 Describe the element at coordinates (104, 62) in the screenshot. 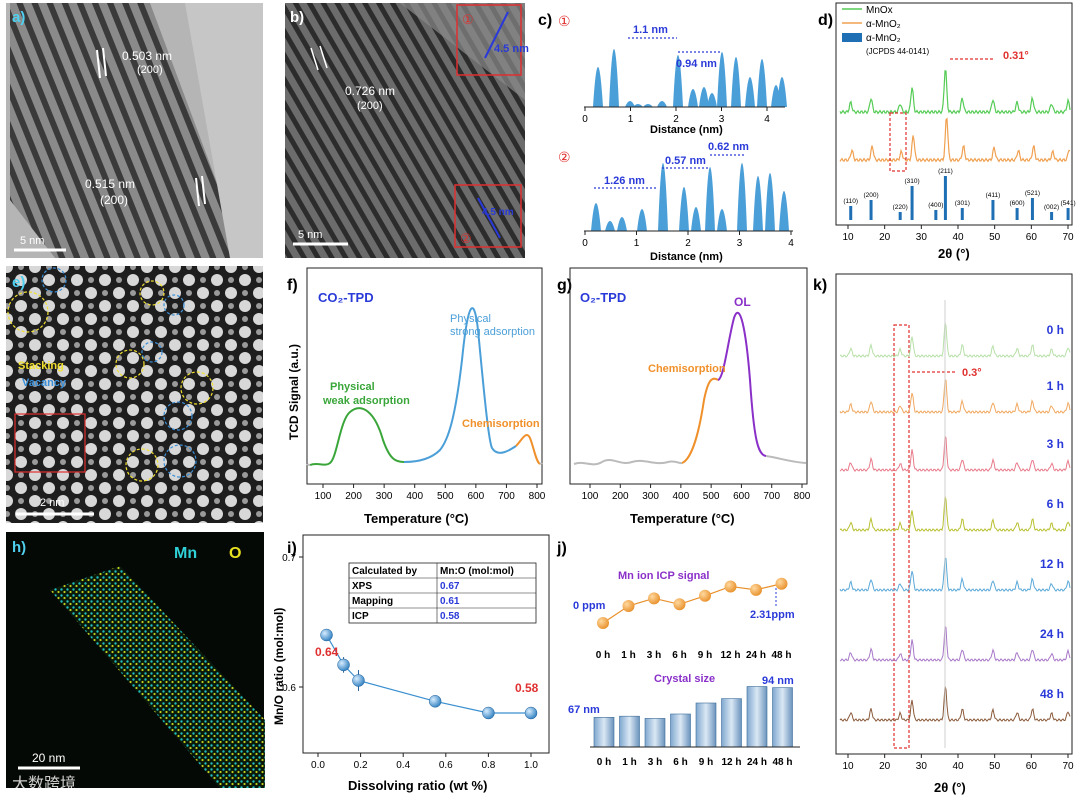

I see `panel-a-marker-1b` at that location.